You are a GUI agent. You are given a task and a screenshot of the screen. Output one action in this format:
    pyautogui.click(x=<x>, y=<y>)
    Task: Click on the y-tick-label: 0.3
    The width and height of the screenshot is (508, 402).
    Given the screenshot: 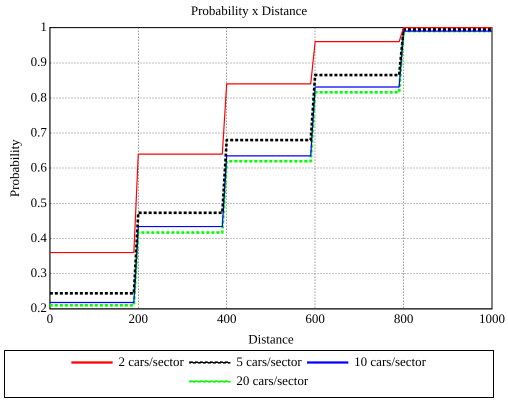 What is the action you would take?
    pyautogui.click(x=38, y=272)
    